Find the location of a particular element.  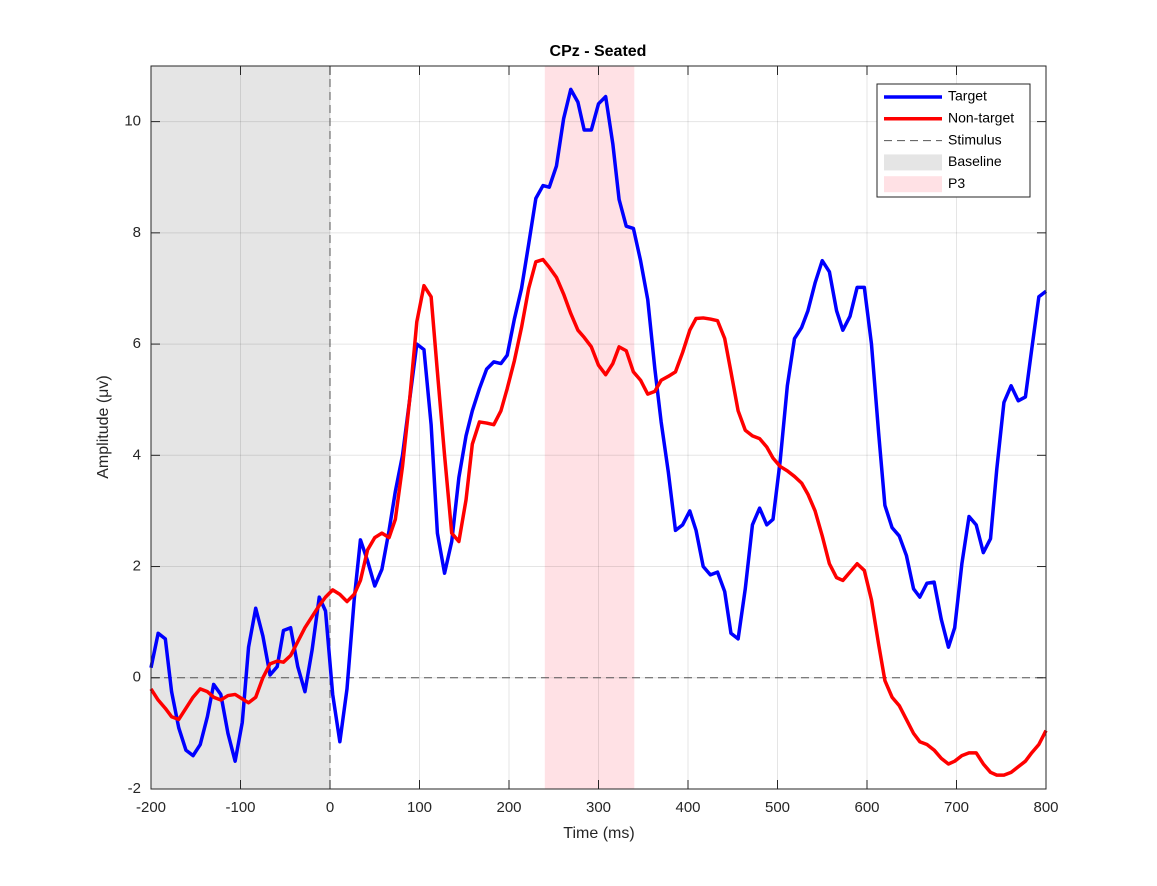

legend-label: Non-target is located at coordinates (981, 118).